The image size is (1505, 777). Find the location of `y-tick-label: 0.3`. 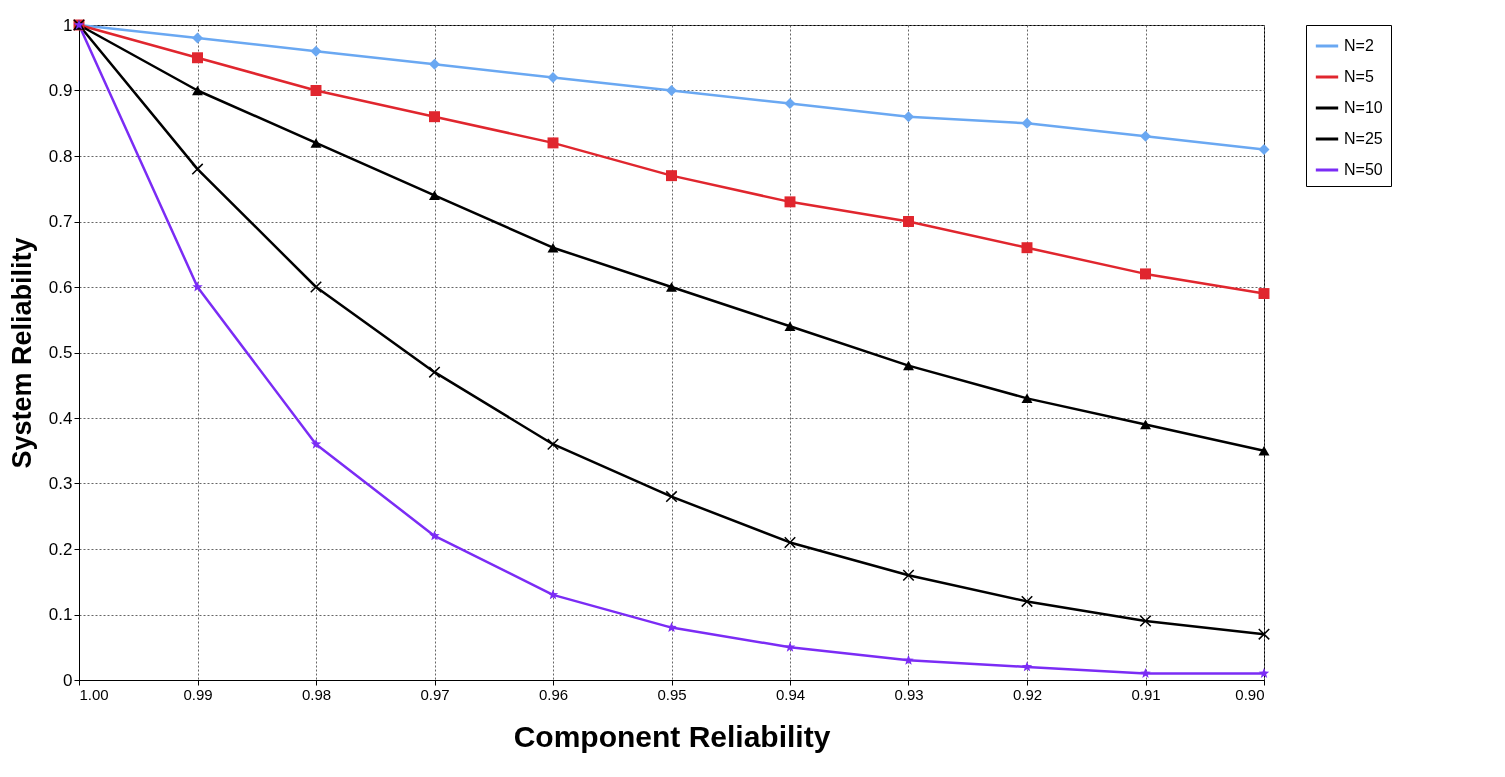

y-tick-label: 0.3 is located at coordinates (60, 483).